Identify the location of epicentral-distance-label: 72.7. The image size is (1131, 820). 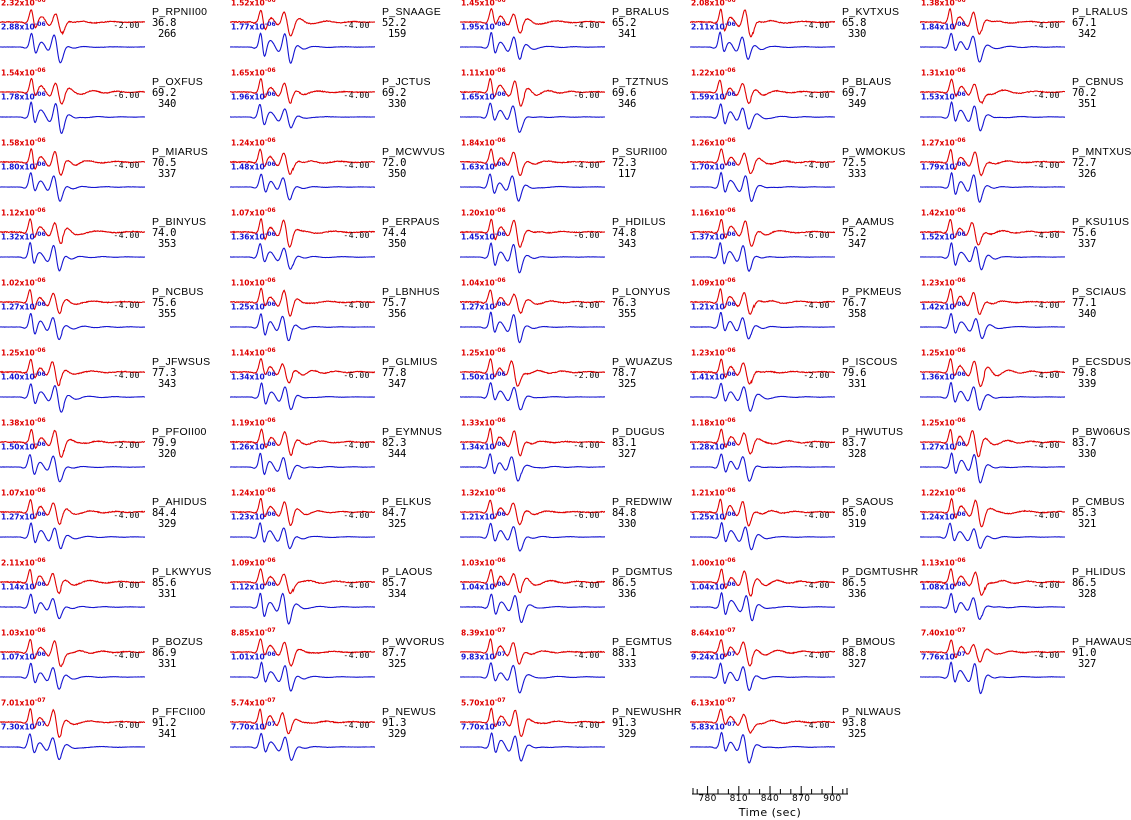
(1084, 163).